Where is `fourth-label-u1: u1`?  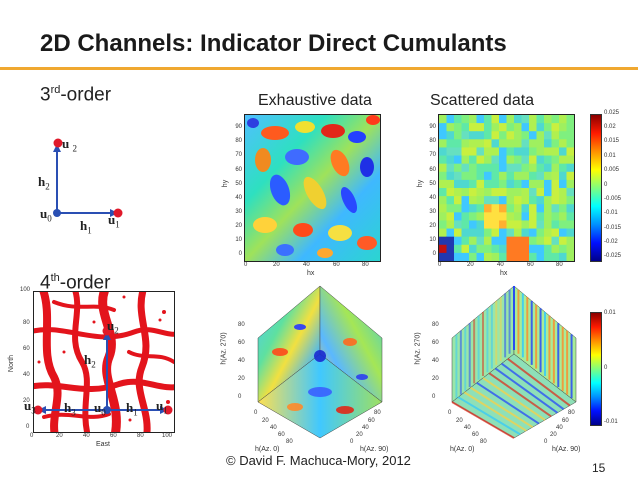
fourth-label-u1: u1 is located at coordinates (162, 407).